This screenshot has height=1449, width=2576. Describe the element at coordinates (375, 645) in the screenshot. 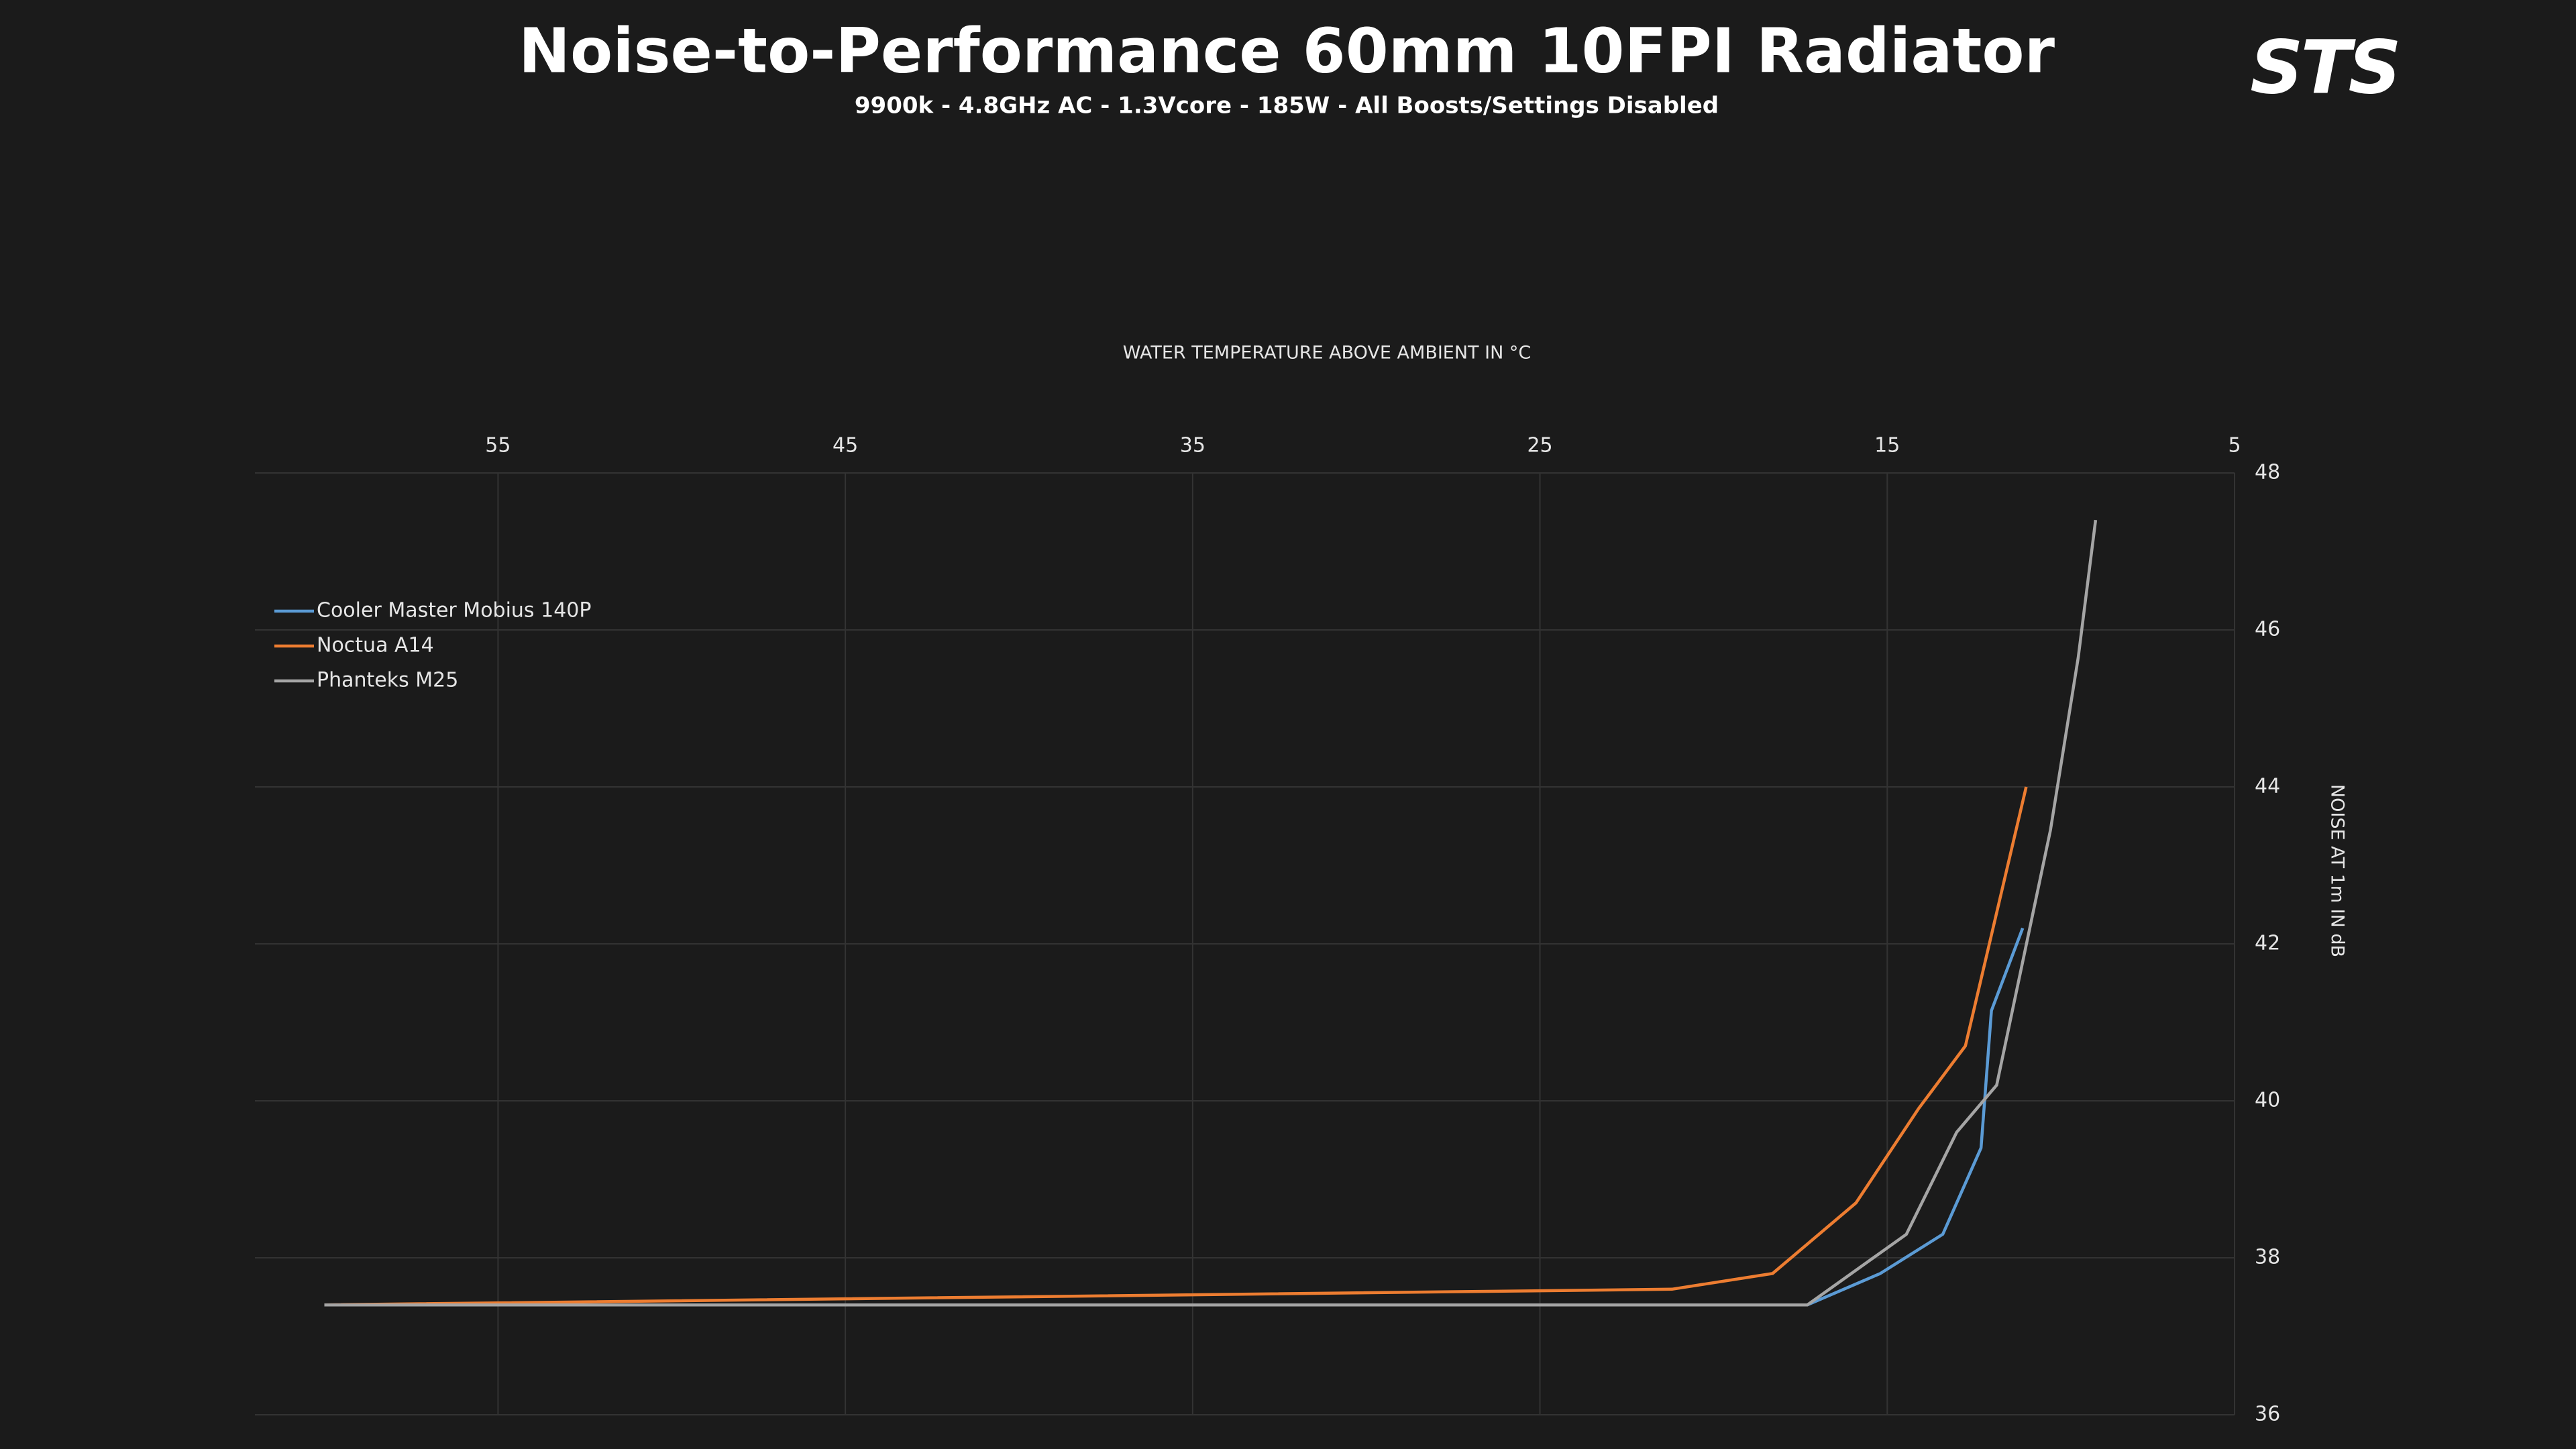

I see `legend-label: Noctua A14` at that location.